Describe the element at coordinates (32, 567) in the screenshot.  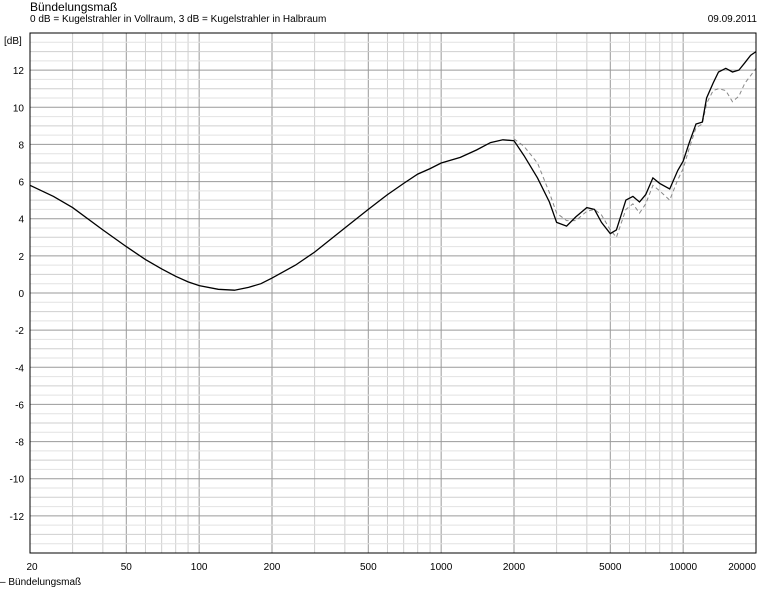
I see `x-tick-label: 20` at that location.